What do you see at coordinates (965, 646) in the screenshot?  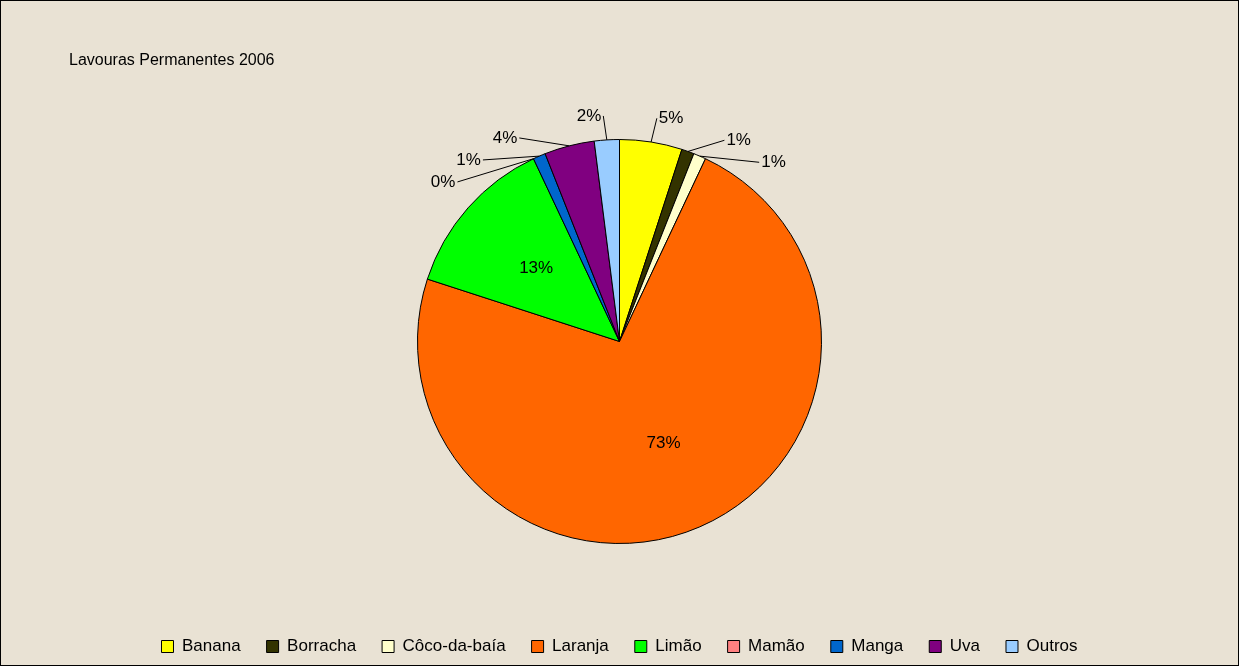 I see `legend-label: Uva` at bounding box center [965, 646].